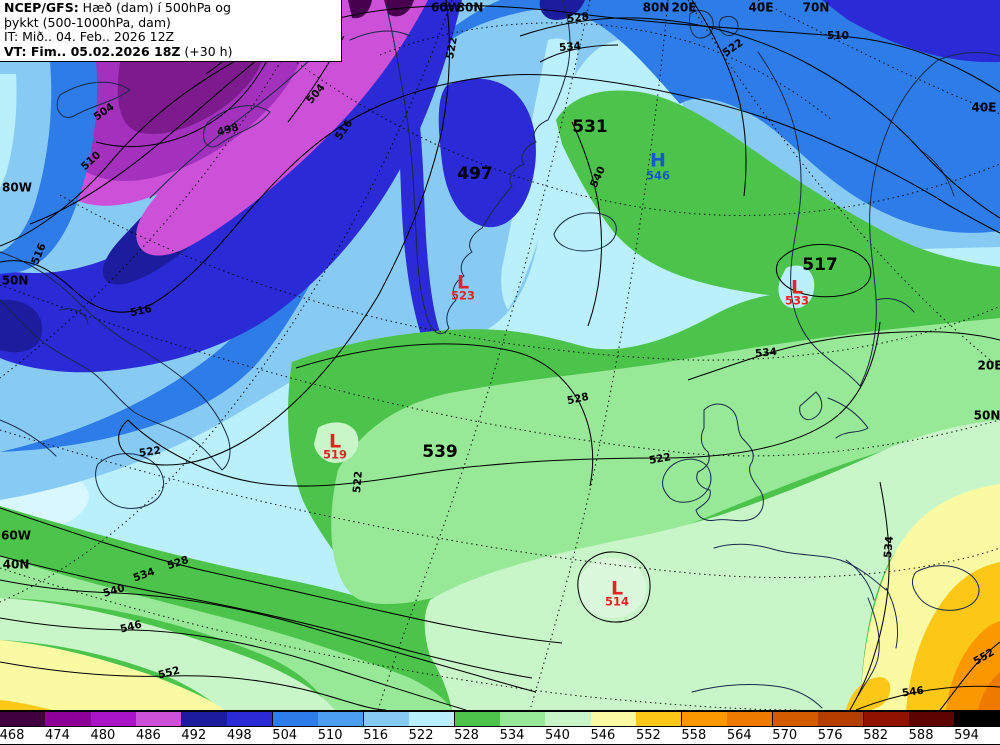  What do you see at coordinates (228, 129) in the screenshot?
I see `contour-label: 498` at bounding box center [228, 129].